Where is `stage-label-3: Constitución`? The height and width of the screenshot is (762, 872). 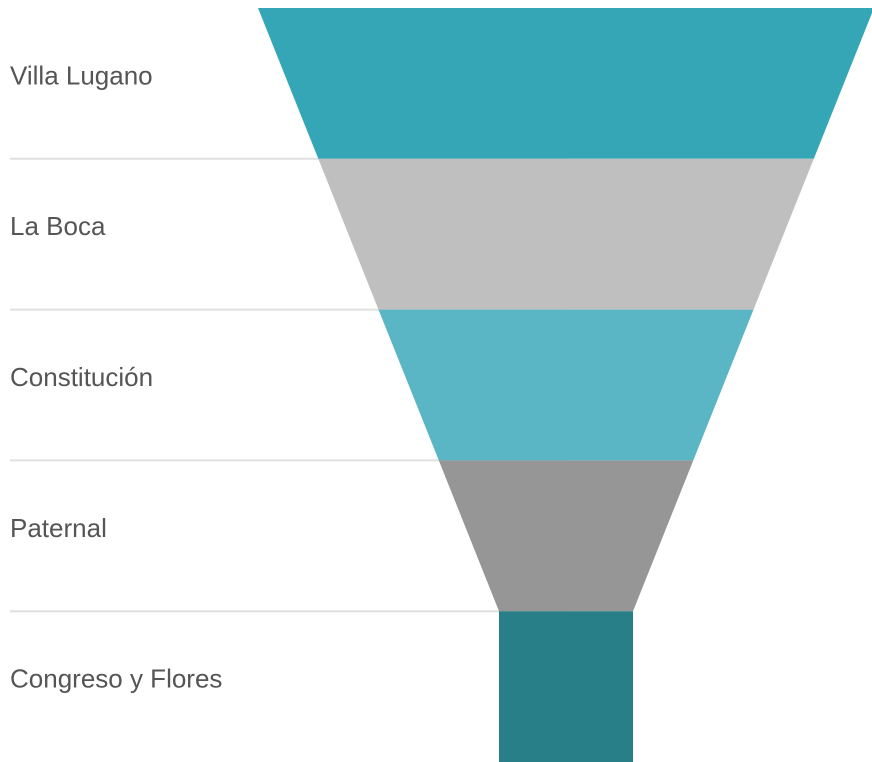
stage-label-3: Constitución is located at coordinates (81, 377).